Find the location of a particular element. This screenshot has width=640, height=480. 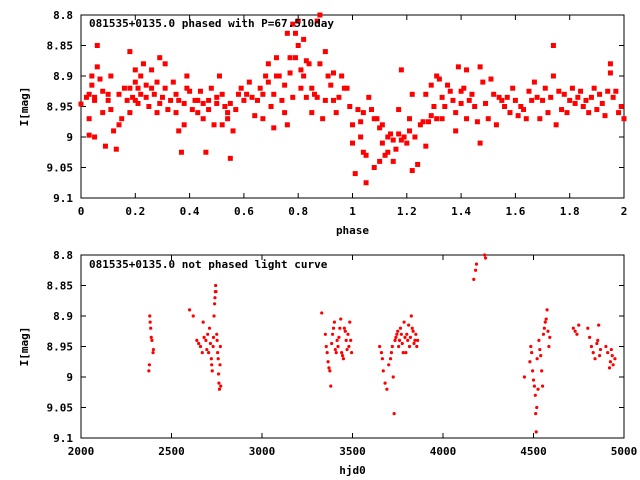

x-axis-label: hjd0 is located at coordinates (352, 470).